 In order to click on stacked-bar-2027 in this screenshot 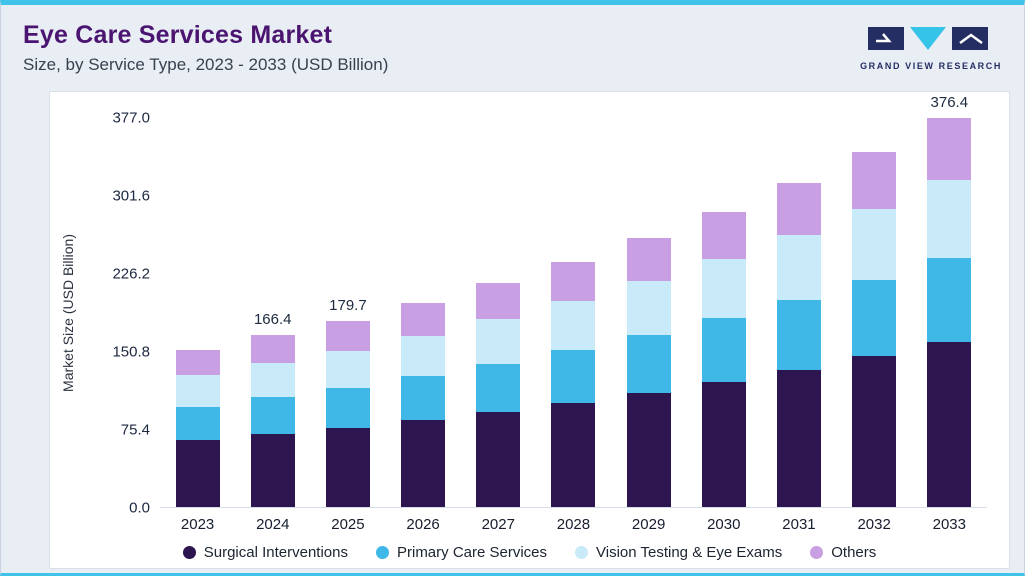, I will do `click(498, 395)`.